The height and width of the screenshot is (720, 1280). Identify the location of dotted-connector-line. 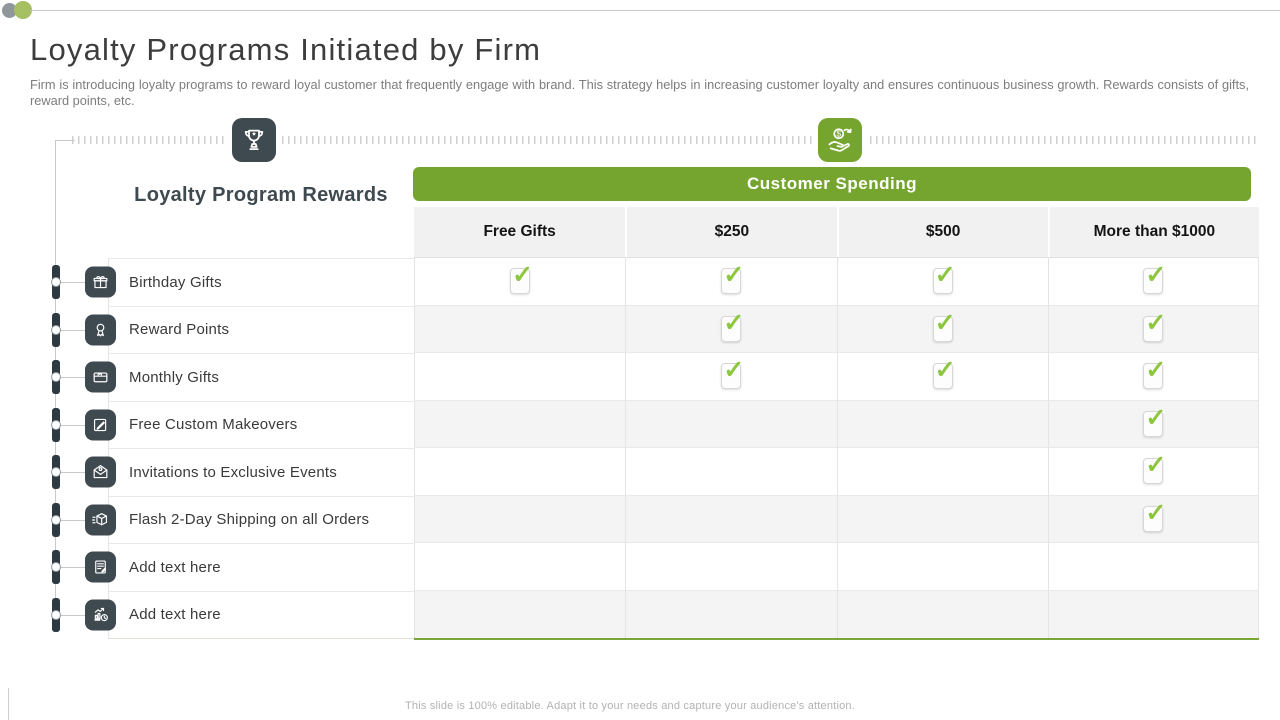
(665, 140).